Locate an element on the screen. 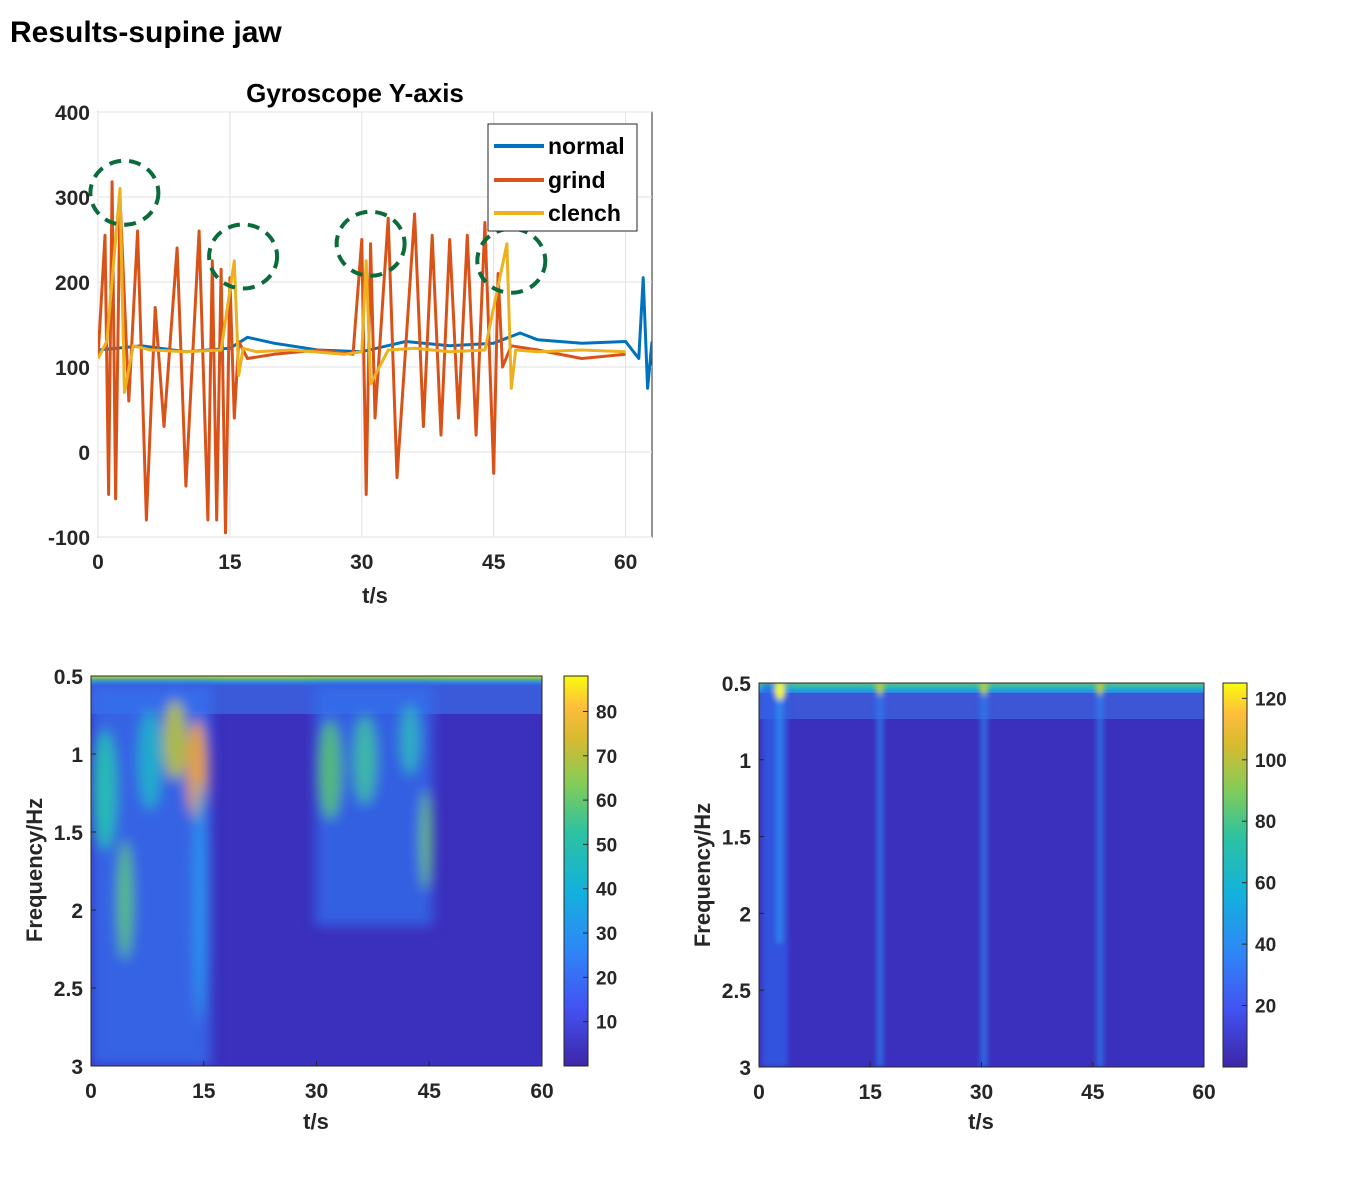  y-tick-label: 400 is located at coordinates (72, 113).